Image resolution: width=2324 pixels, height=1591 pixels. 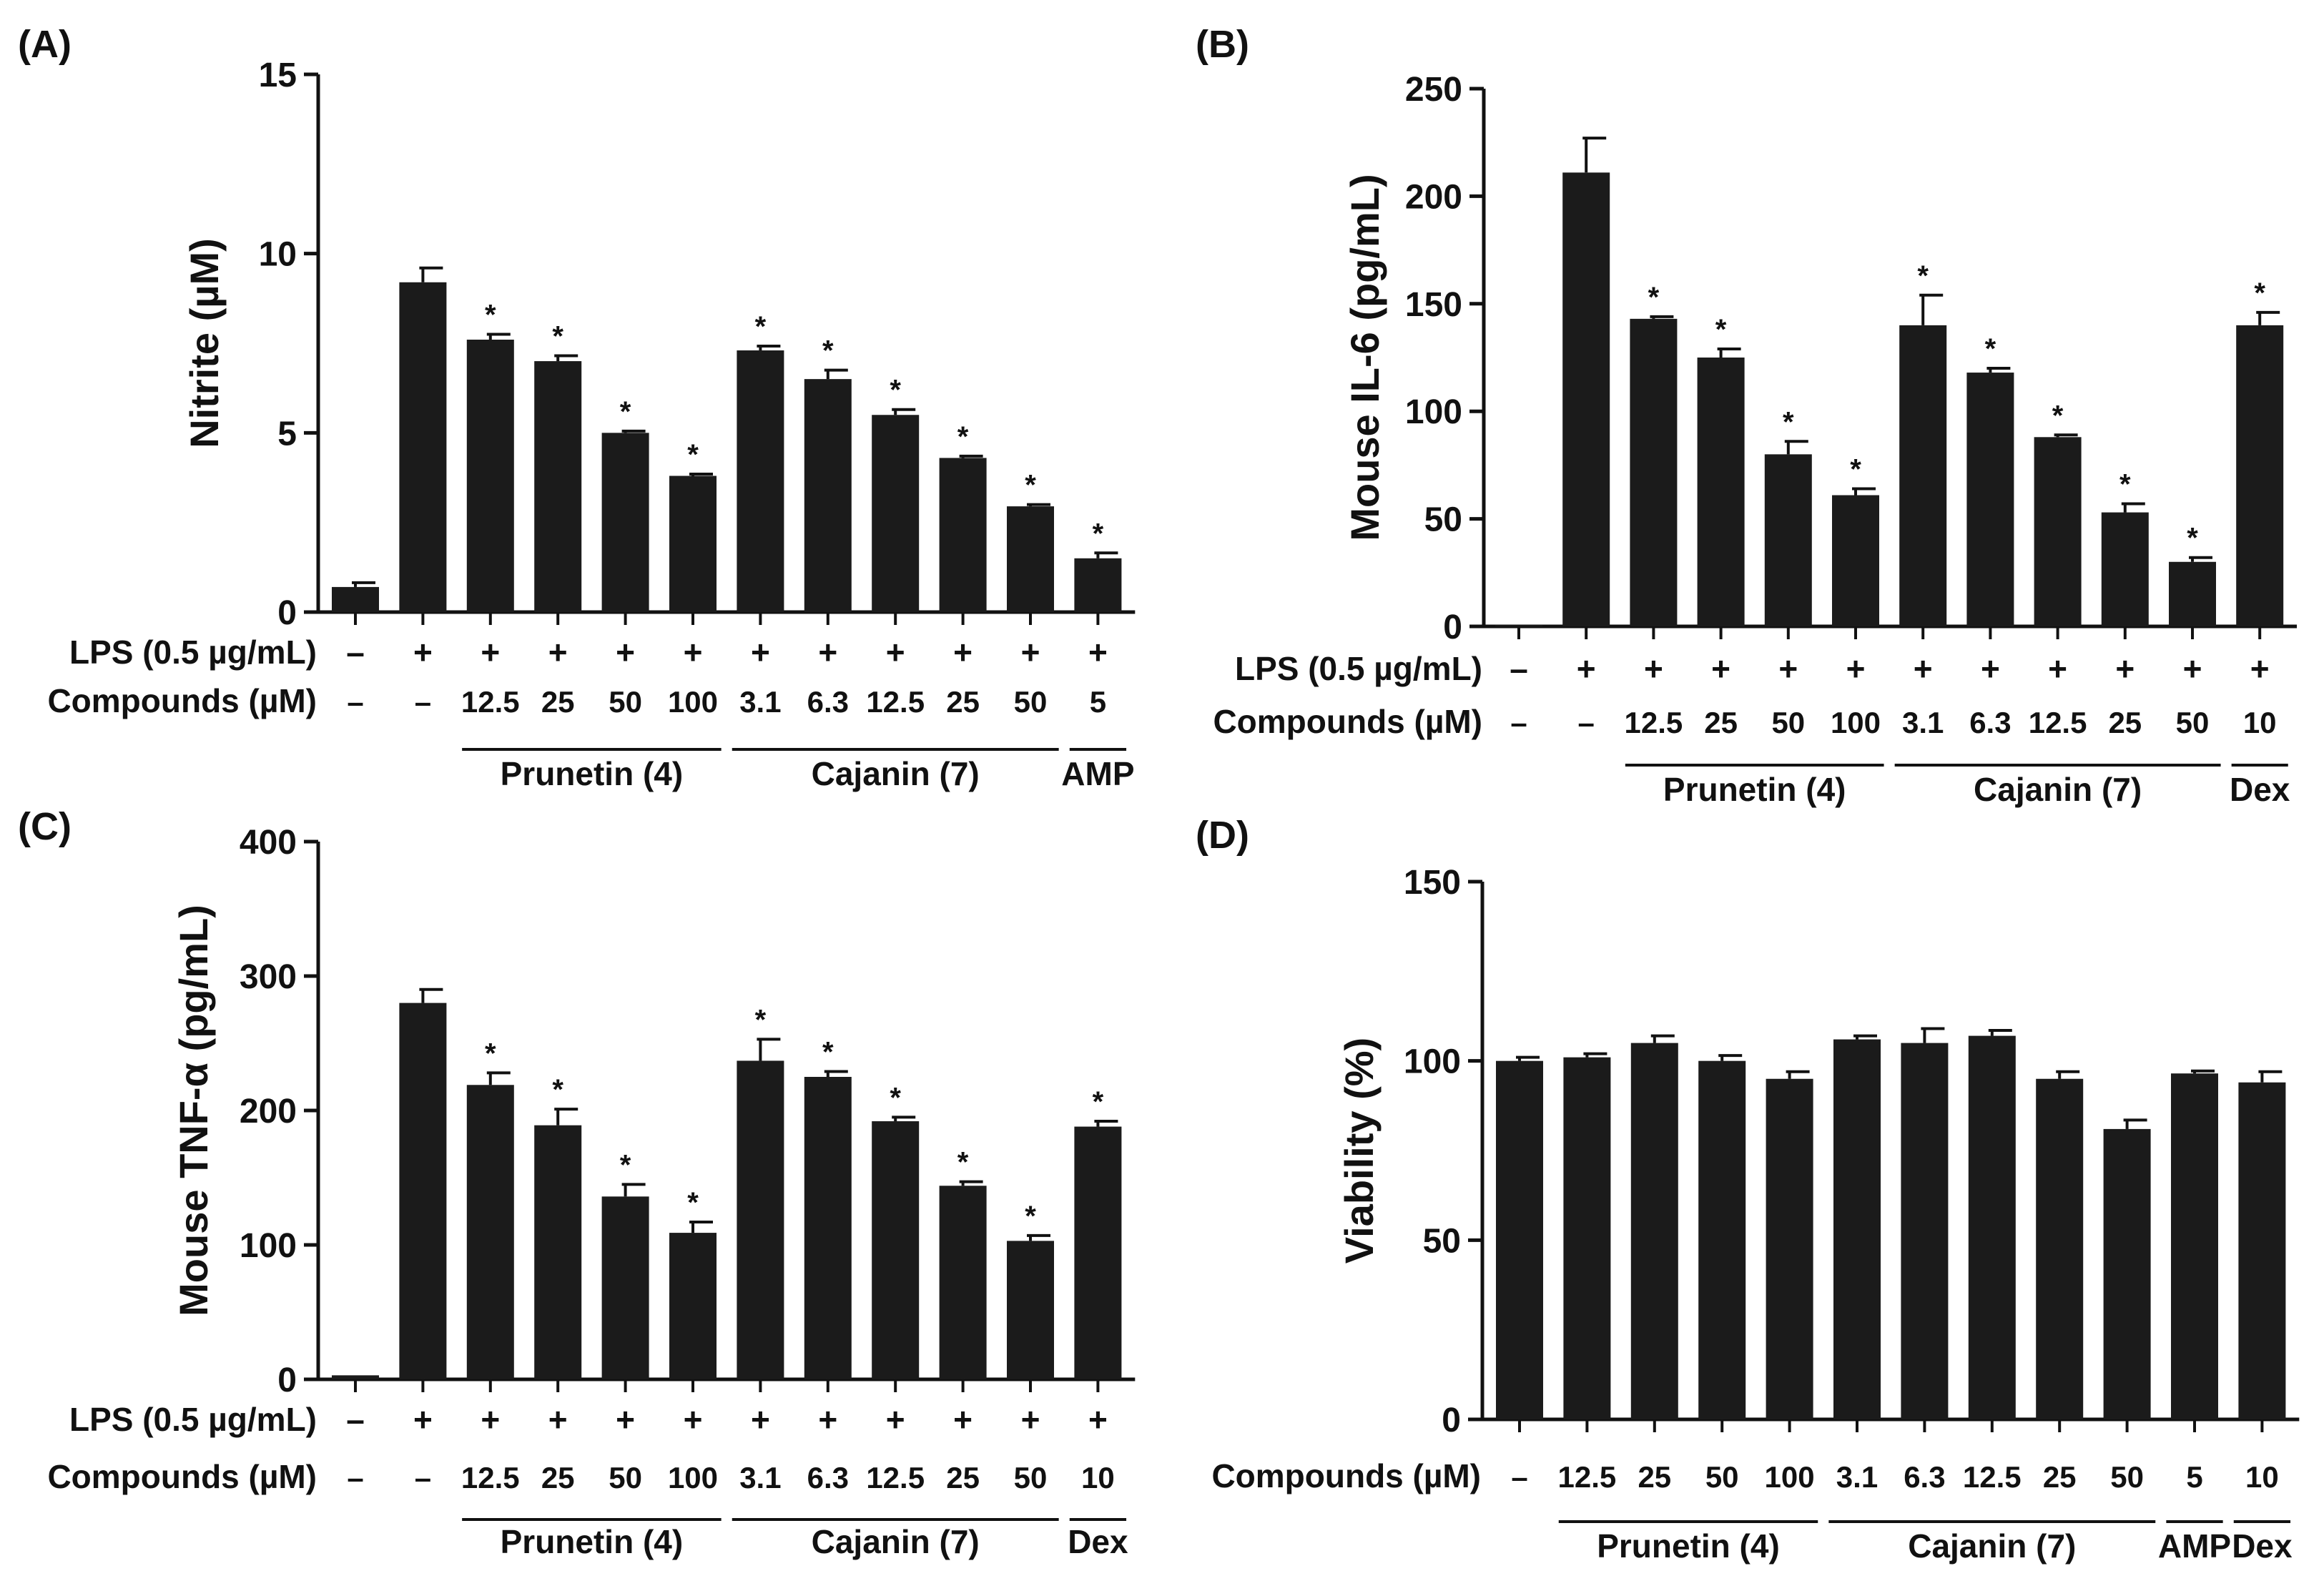 What do you see at coordinates (1519, 1477) in the screenshot?
I see `panel-d-x-tick-label: –` at bounding box center [1519, 1477].